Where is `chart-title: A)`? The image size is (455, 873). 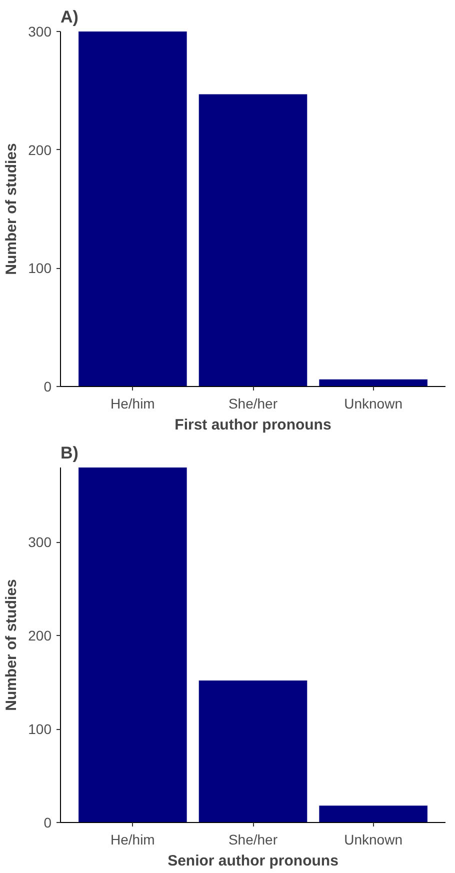 chart-title: A) is located at coordinates (69, 17).